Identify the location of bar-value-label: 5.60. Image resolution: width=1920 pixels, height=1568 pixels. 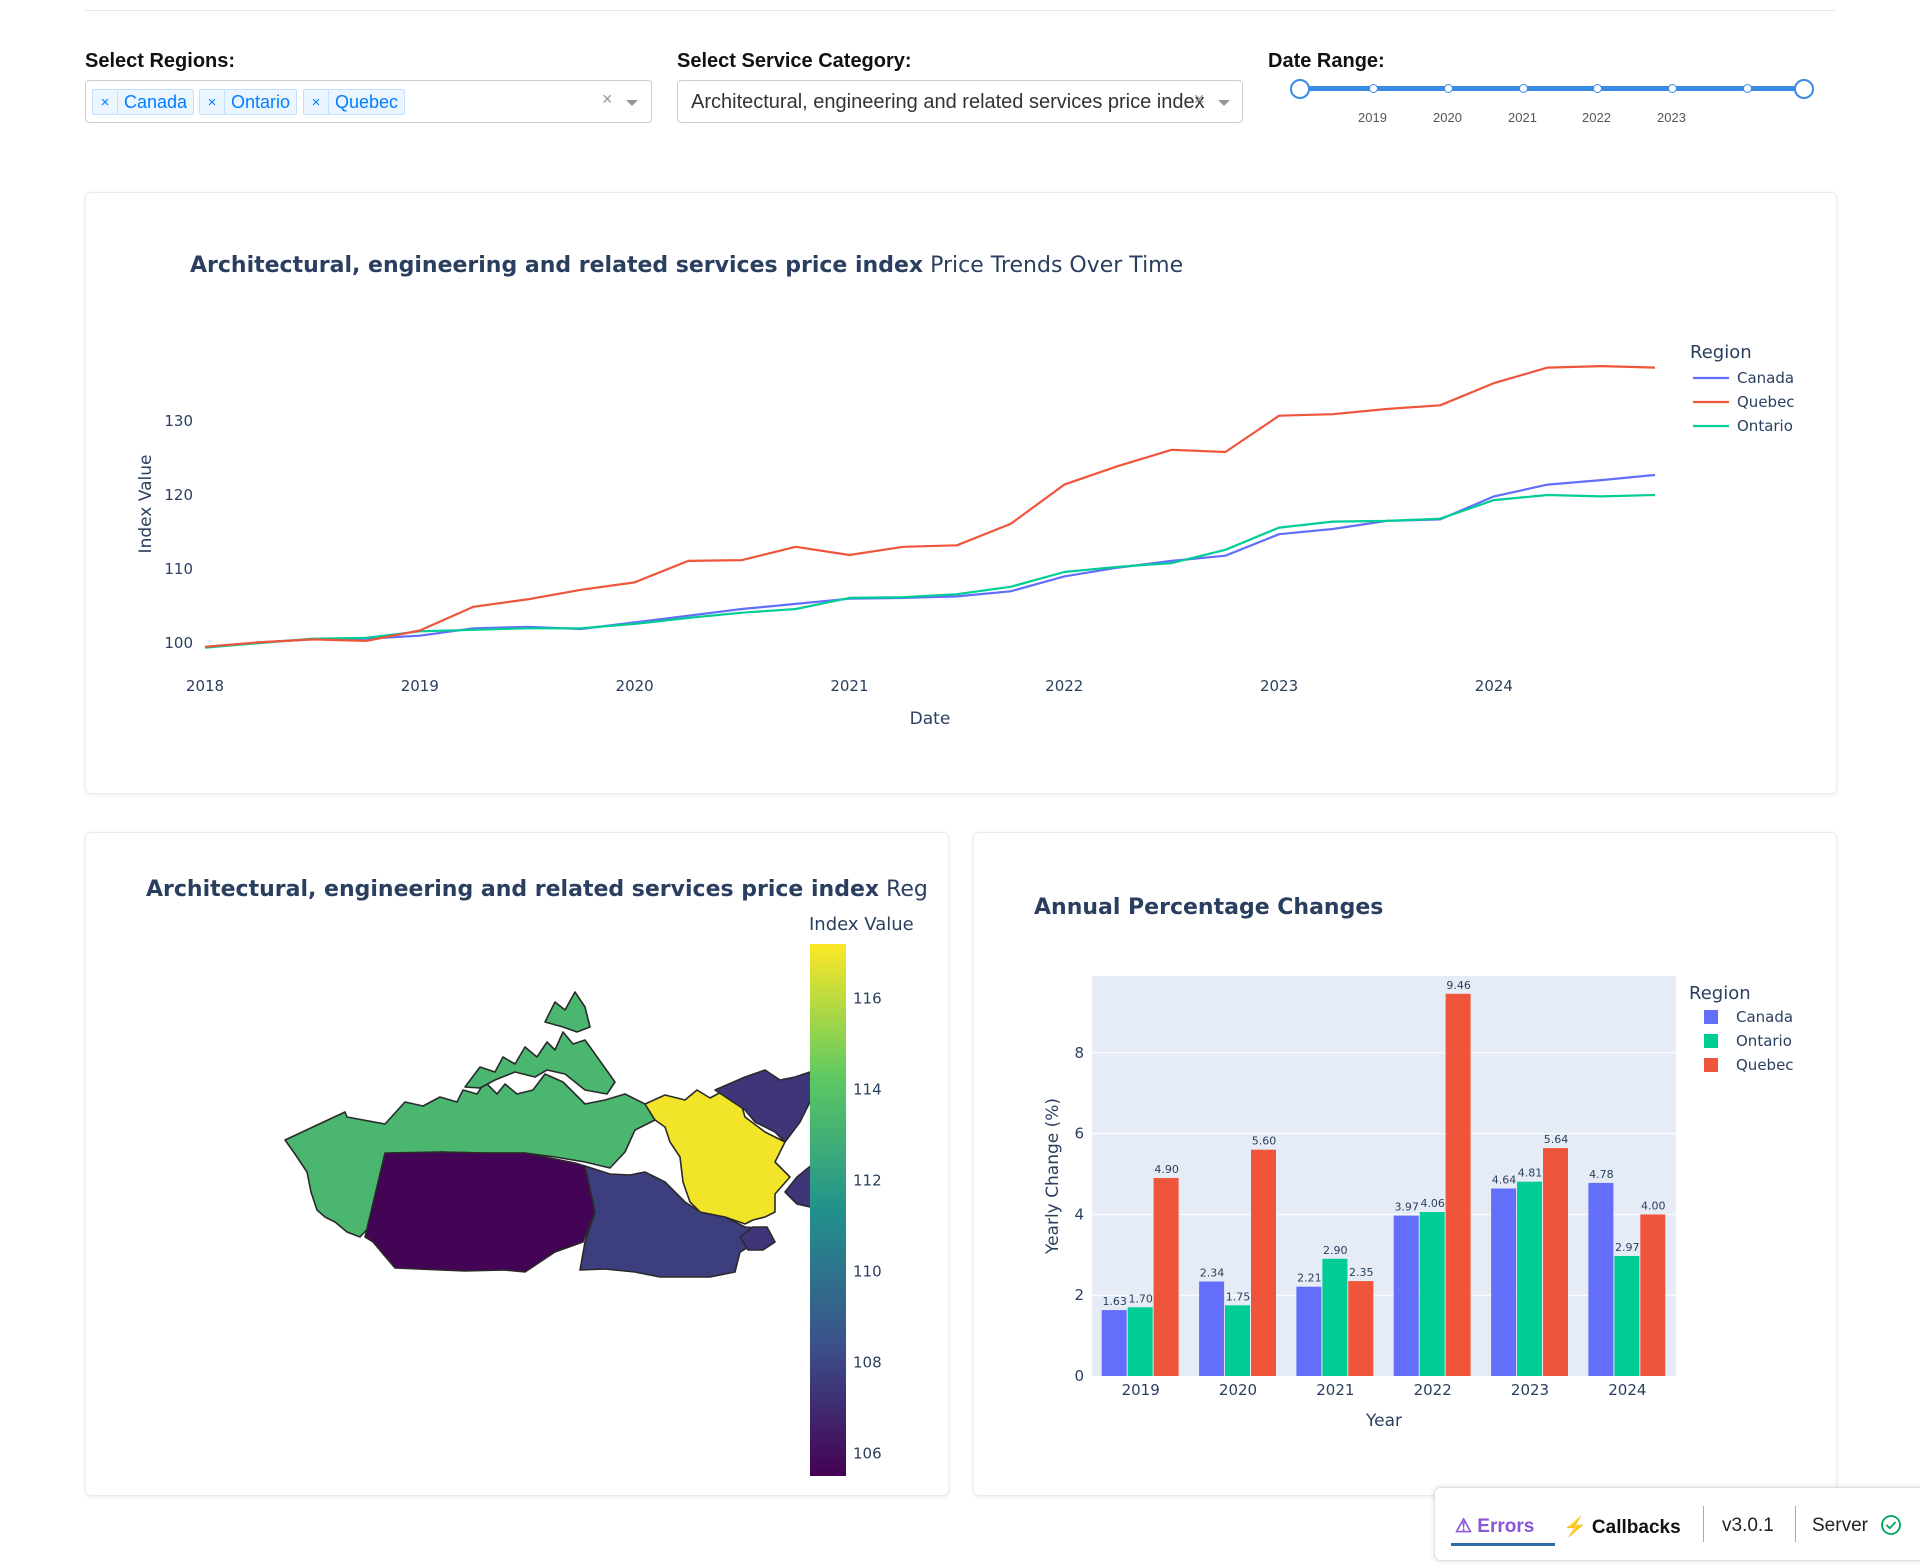
(1264, 1141).